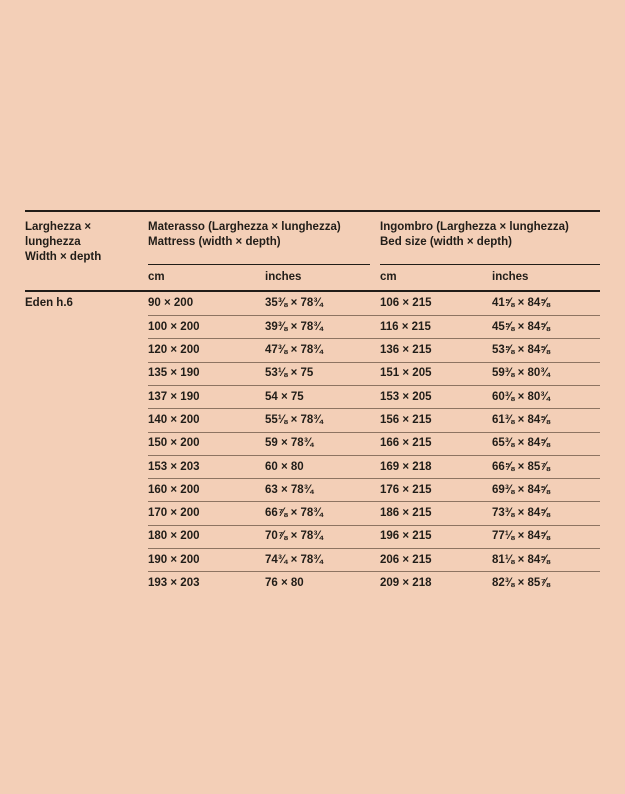  I want to click on bed-inches-value: 69⅜ × 84⅝, so click(521, 489).